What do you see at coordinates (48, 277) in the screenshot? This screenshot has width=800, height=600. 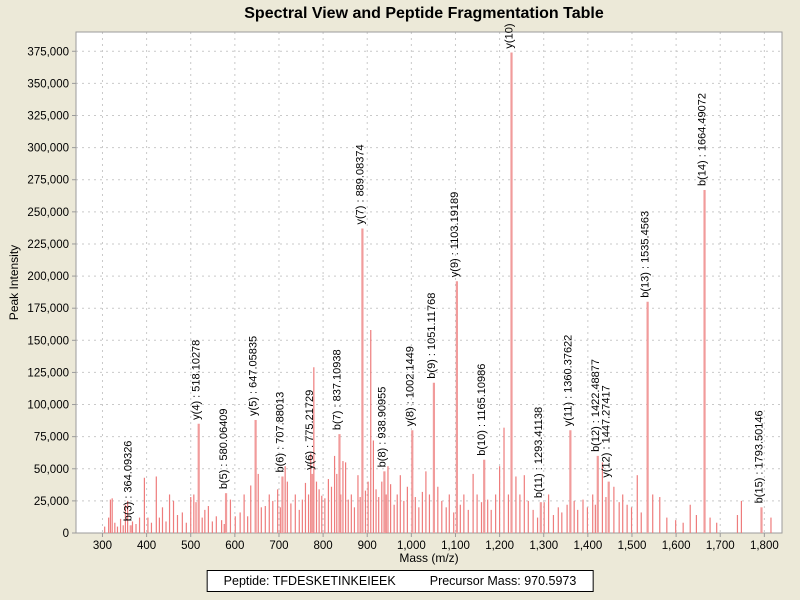 I see `y-tick-label: 200,000` at bounding box center [48, 277].